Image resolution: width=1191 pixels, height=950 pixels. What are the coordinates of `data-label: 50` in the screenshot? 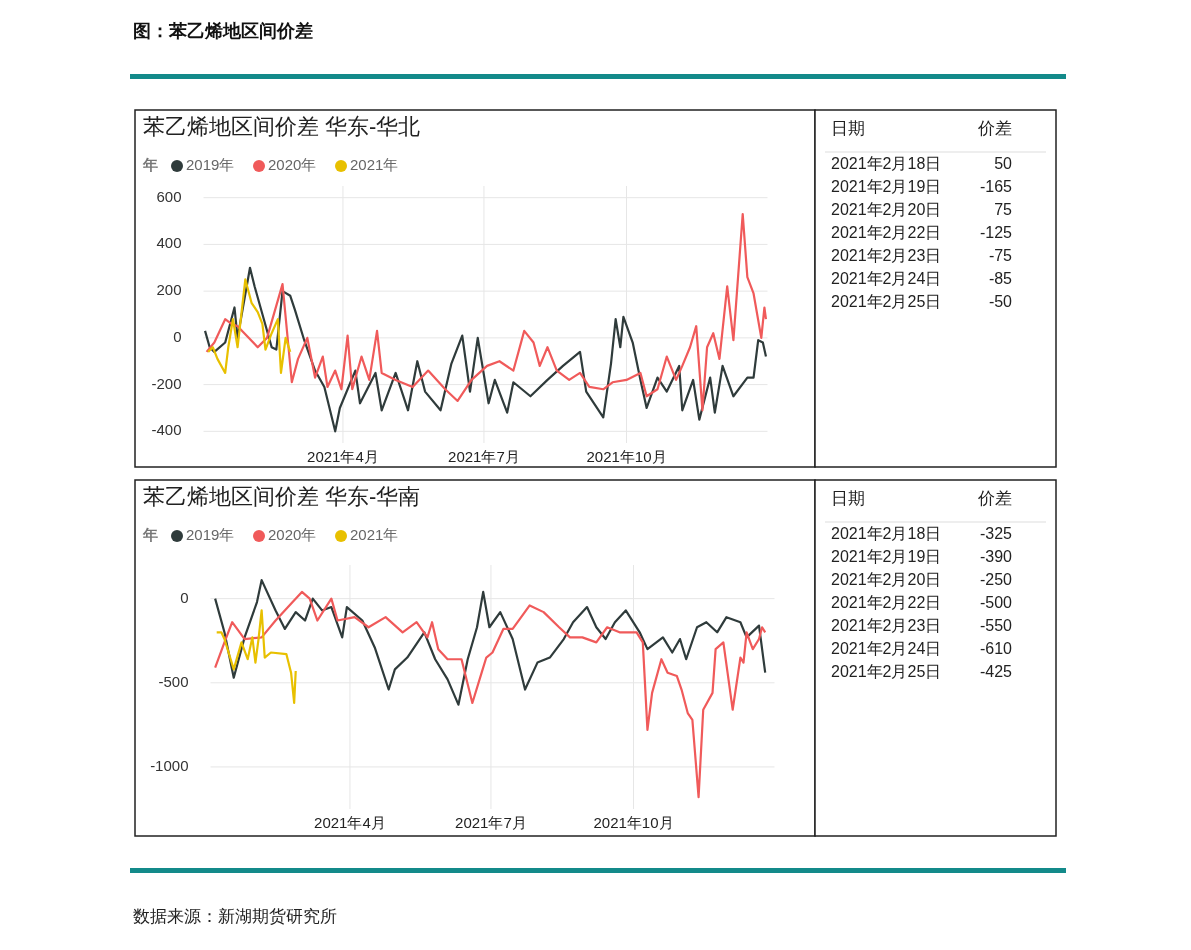 It's located at (1003, 164).